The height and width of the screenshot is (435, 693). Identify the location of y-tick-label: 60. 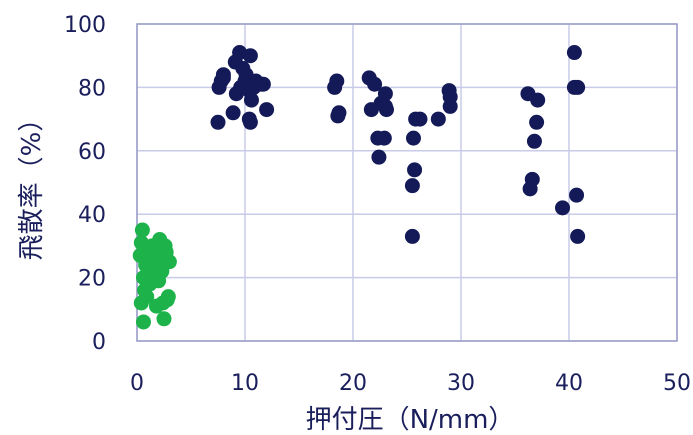
(92, 152).